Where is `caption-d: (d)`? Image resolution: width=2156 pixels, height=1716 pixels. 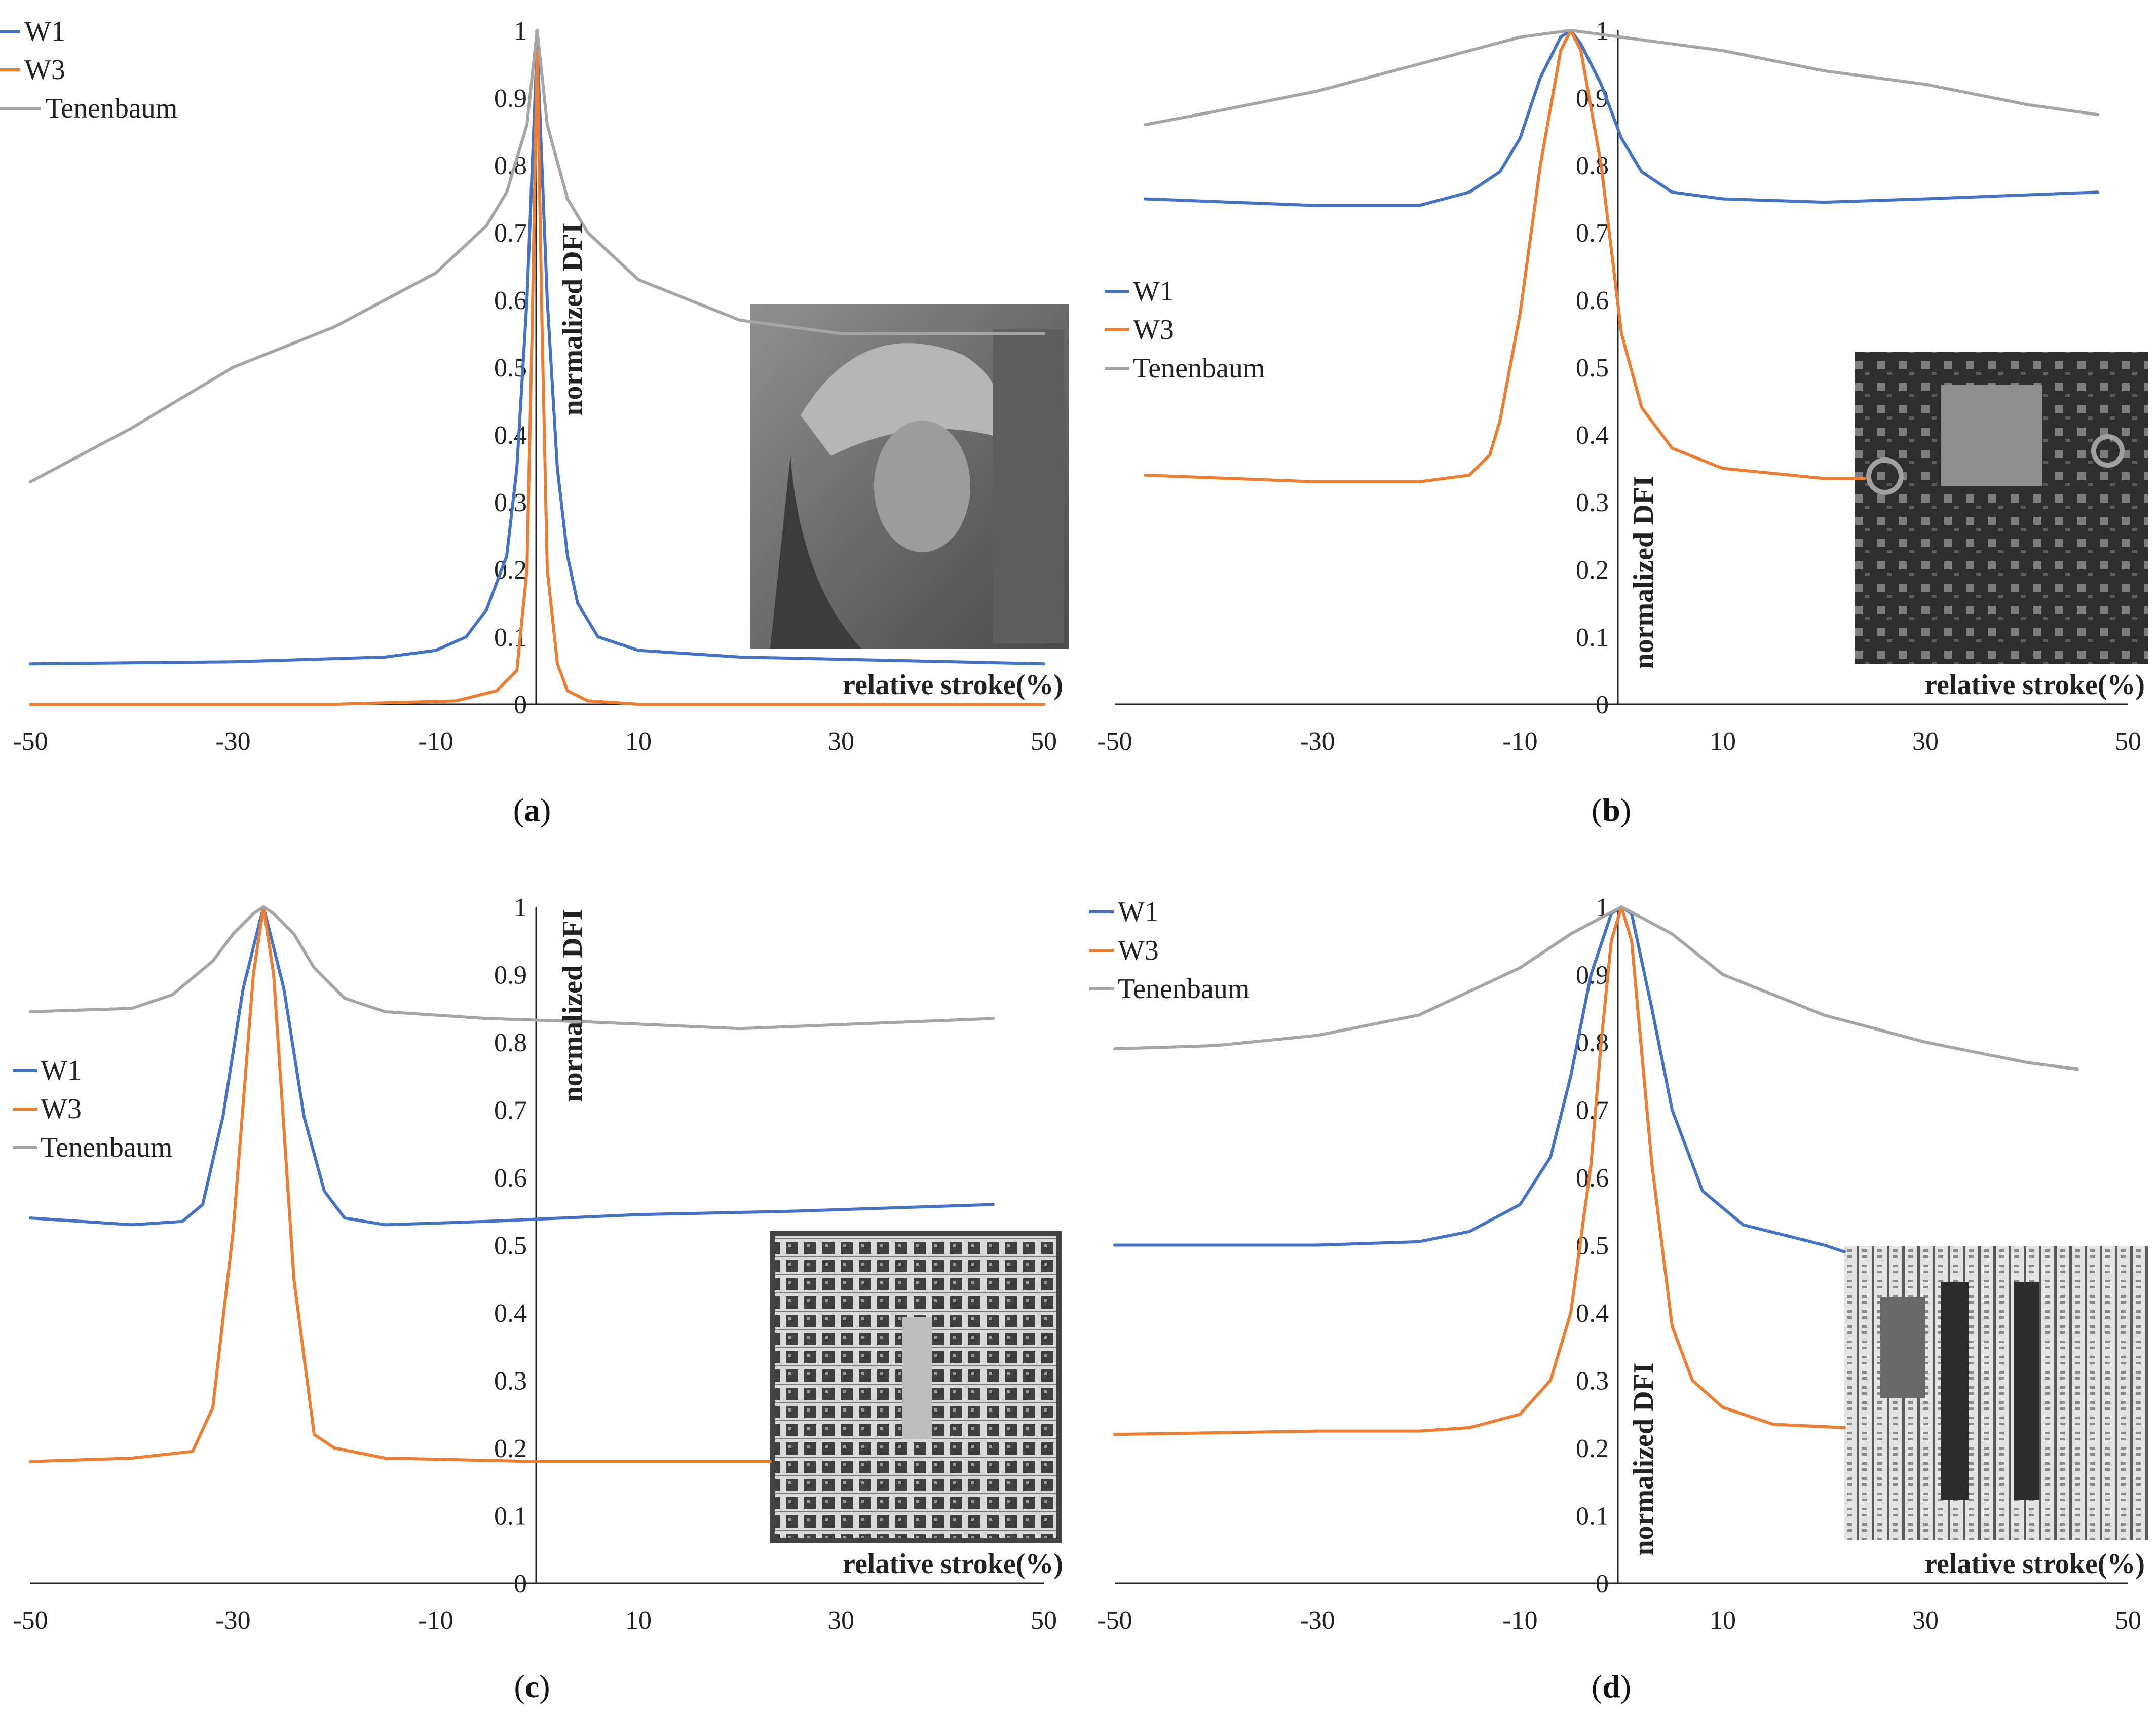
caption-d: (d) is located at coordinates (1611, 1686).